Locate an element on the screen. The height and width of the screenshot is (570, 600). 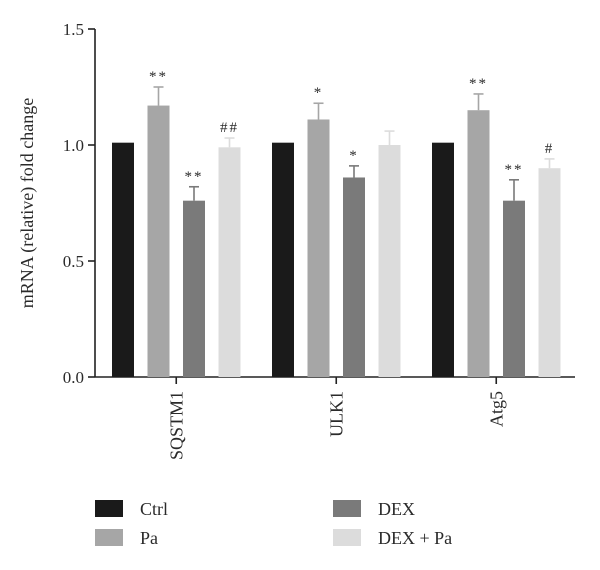
legend-swatch-pa is located at coordinates (109, 537).